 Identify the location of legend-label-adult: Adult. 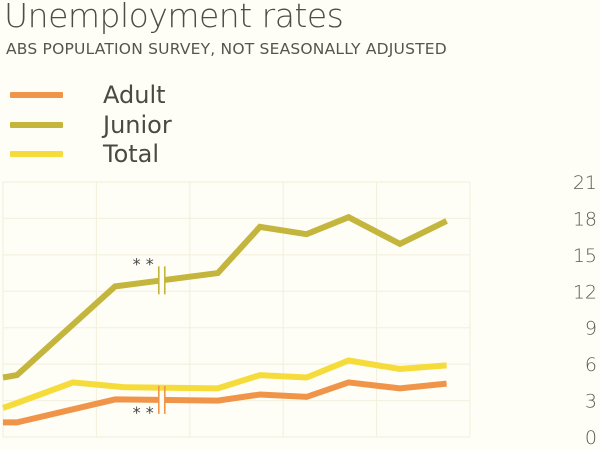
(134, 95).